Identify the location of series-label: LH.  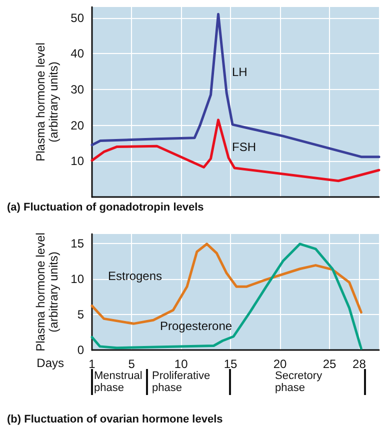
(240, 72).